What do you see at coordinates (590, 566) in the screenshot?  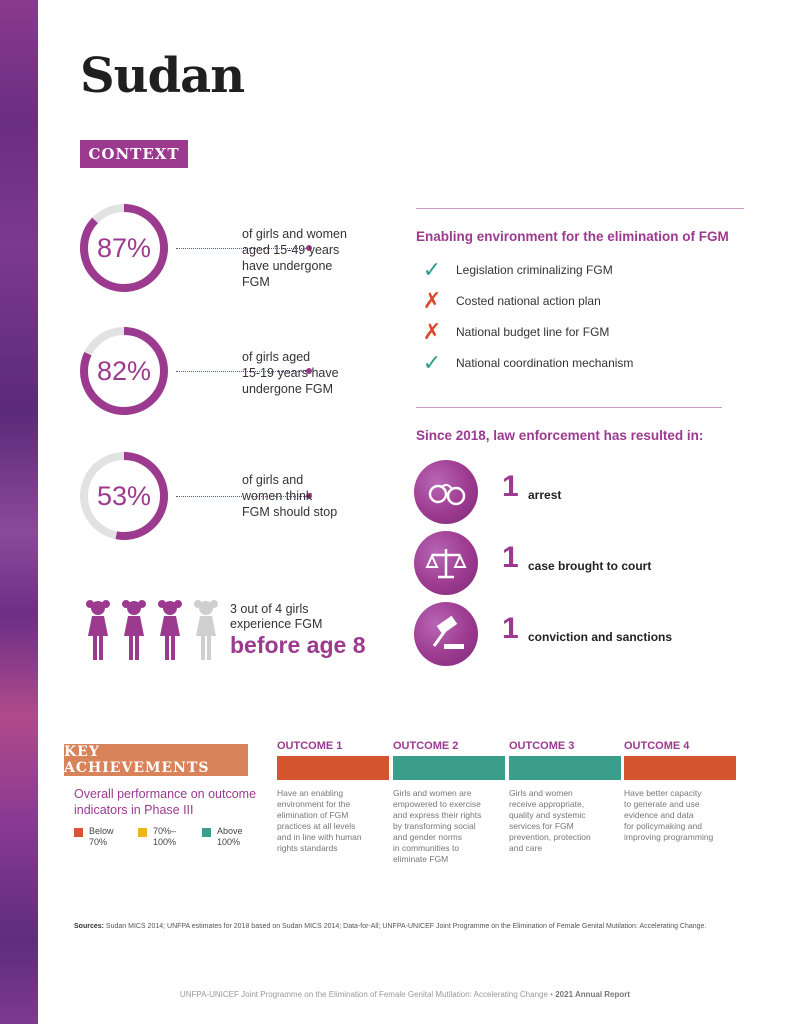 I see `enforcement-label: case brought to court` at bounding box center [590, 566].